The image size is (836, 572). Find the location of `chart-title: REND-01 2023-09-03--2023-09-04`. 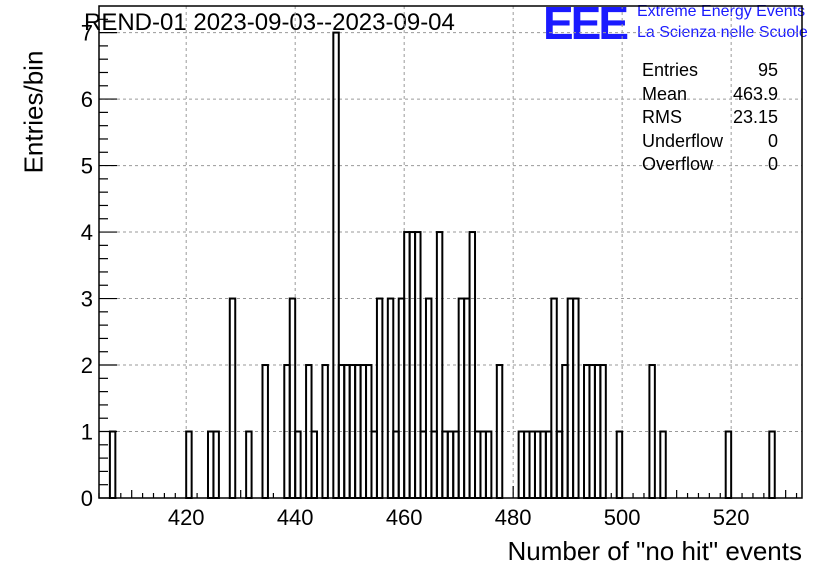

chart-title: REND-01 2023-09-03--2023-09-04 is located at coordinates (269, 22).